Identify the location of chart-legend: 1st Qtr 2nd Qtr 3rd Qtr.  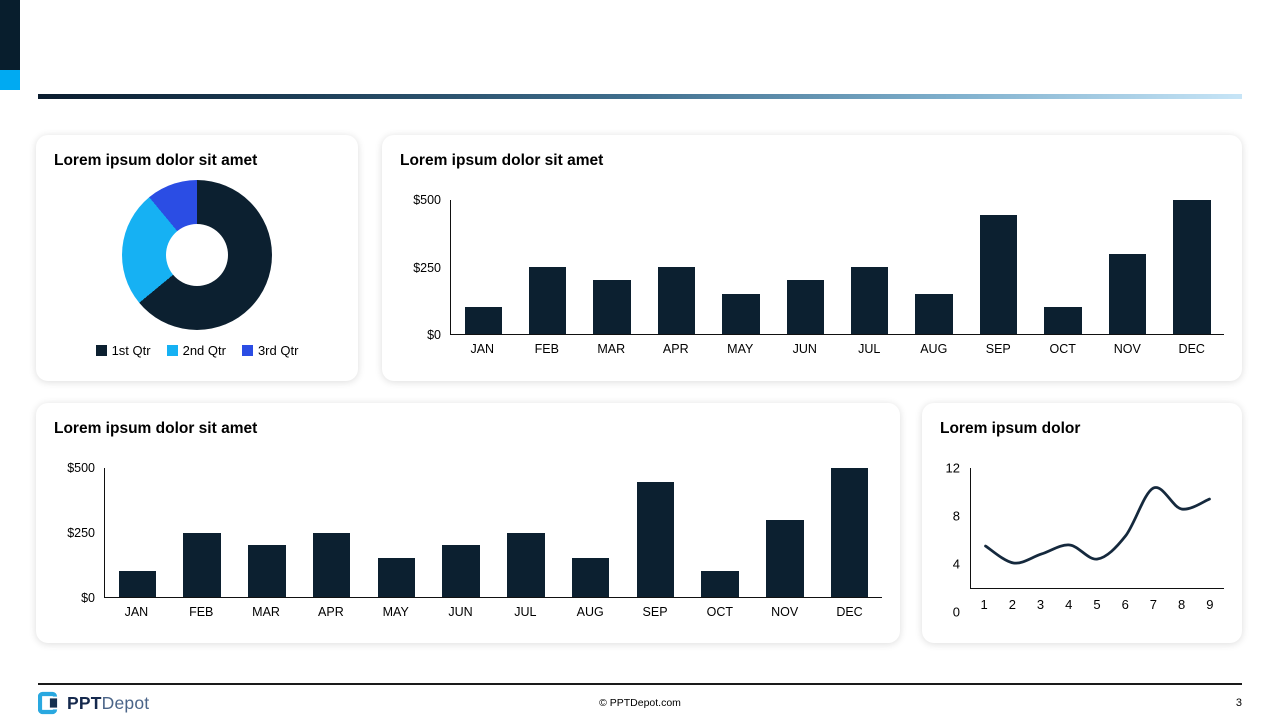
(197, 350).